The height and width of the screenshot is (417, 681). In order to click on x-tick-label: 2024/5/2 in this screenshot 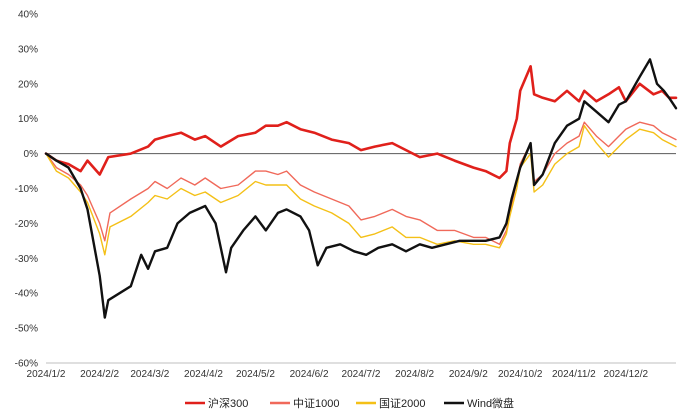, I will do `click(255, 374)`.